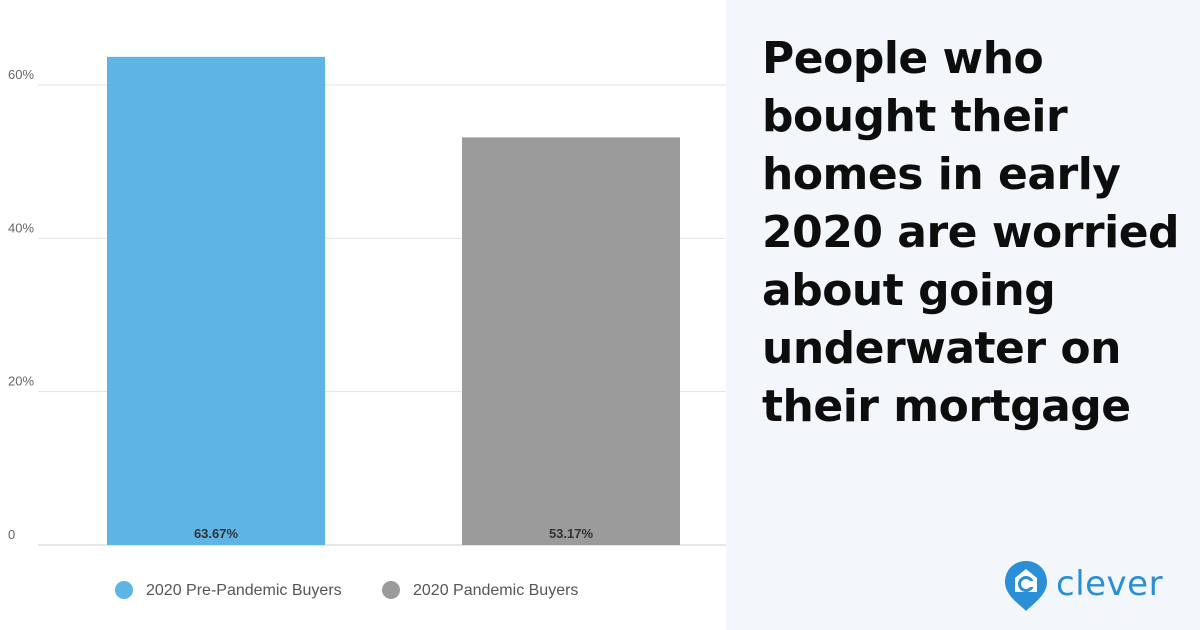 This screenshot has height=630, width=1200. I want to click on clever-location-pin-icon, so click(1026, 586).